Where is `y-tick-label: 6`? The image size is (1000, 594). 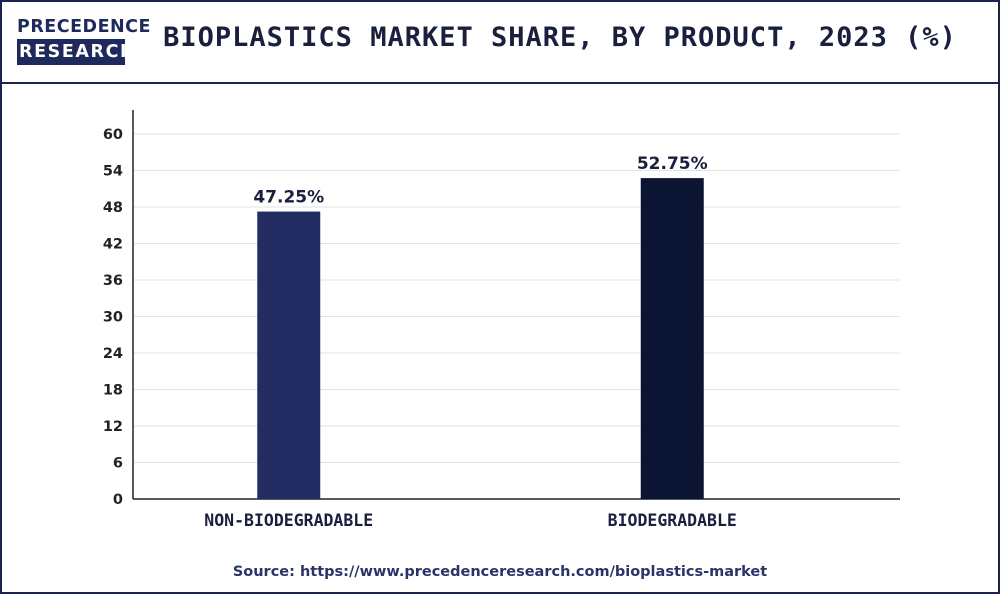 y-tick-label: 6 is located at coordinates (118, 464).